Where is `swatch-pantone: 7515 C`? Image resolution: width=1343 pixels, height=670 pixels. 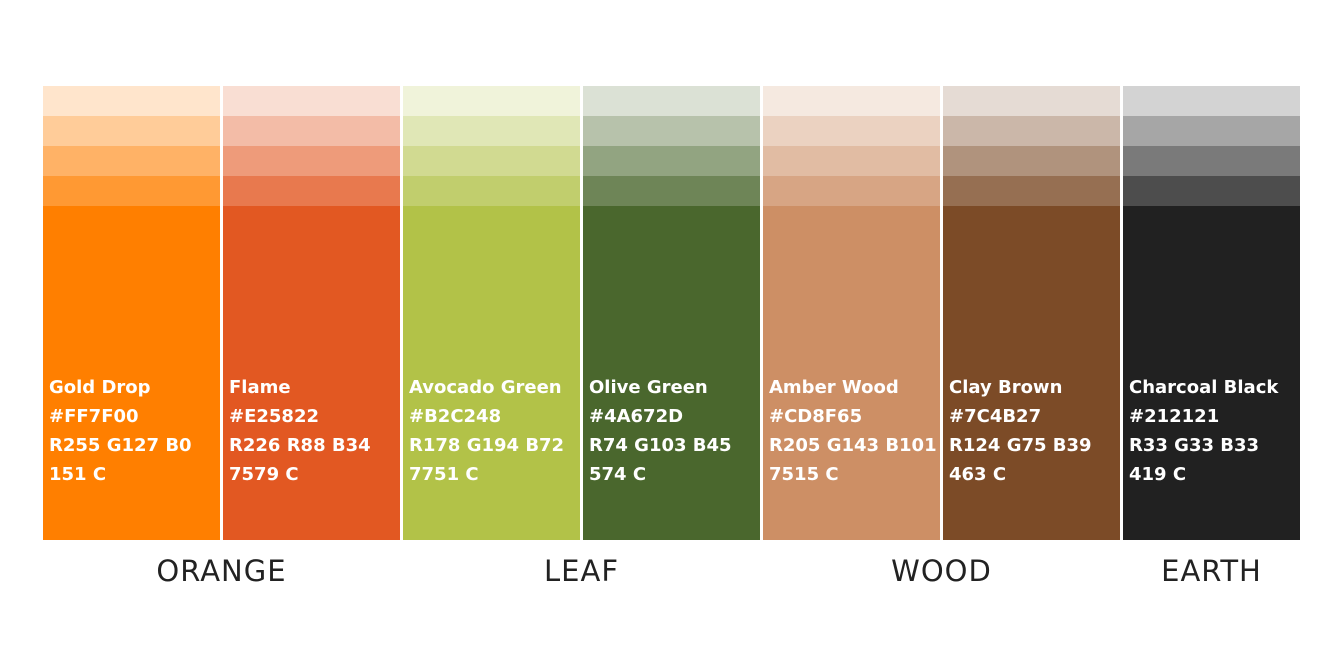 swatch-pantone: 7515 C is located at coordinates (804, 474).